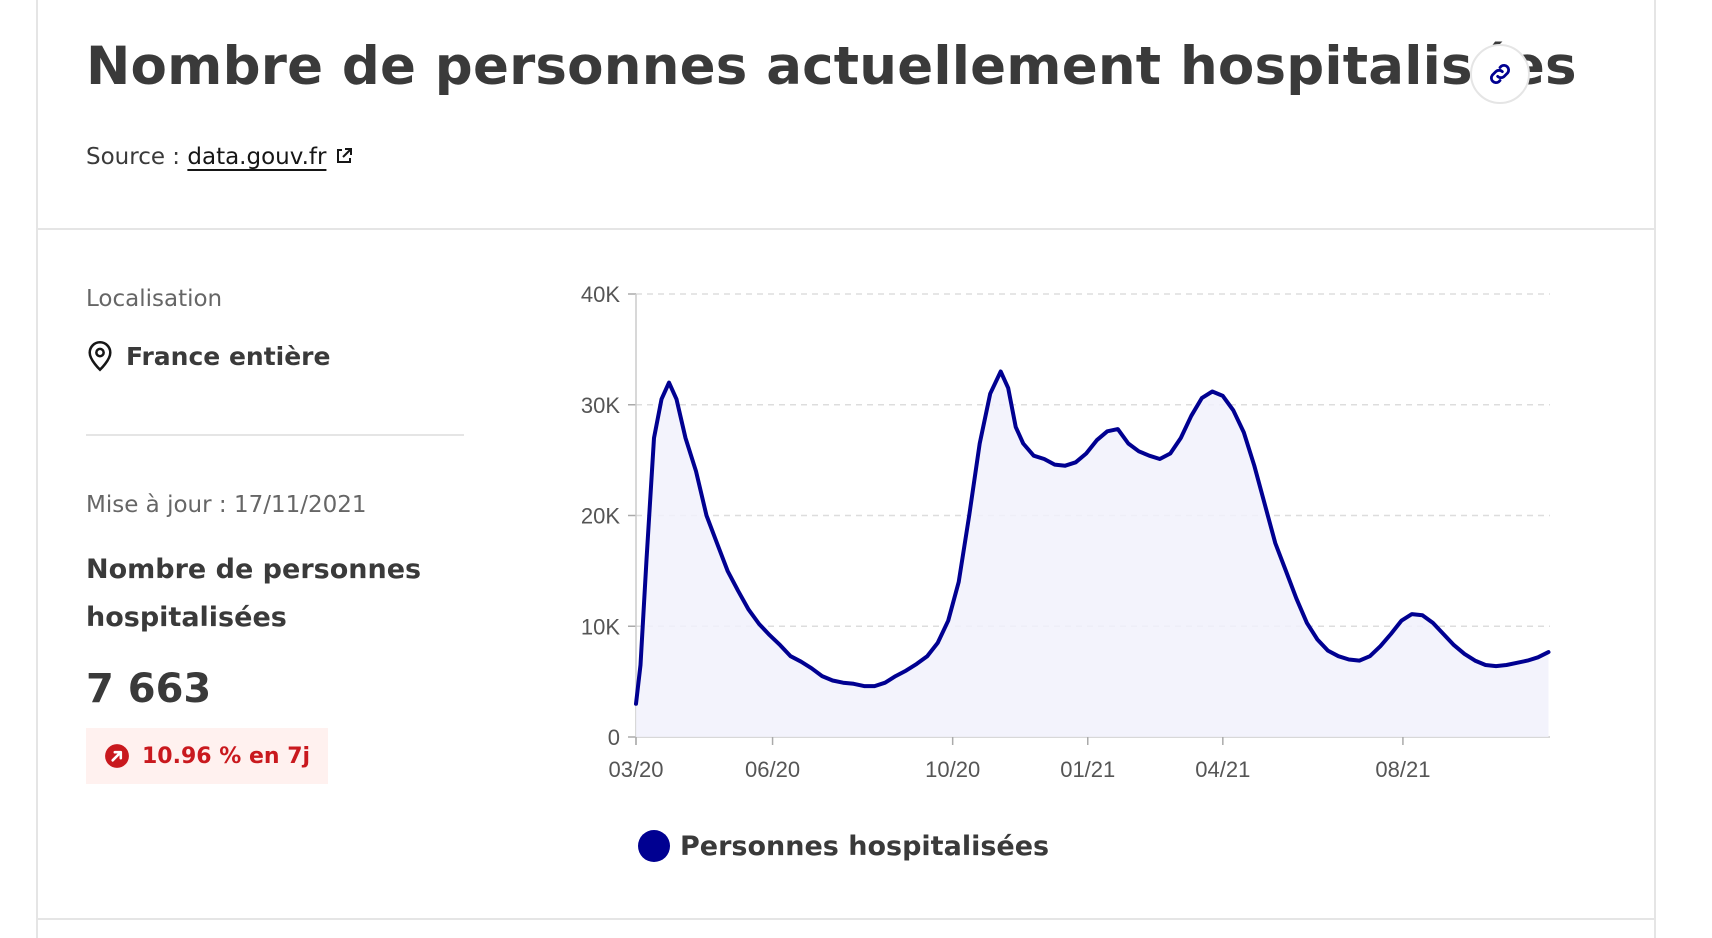 The height and width of the screenshot is (938, 1712). Describe the element at coordinates (1402, 769) in the screenshot. I see `x-tick-label: 08/21` at that location.